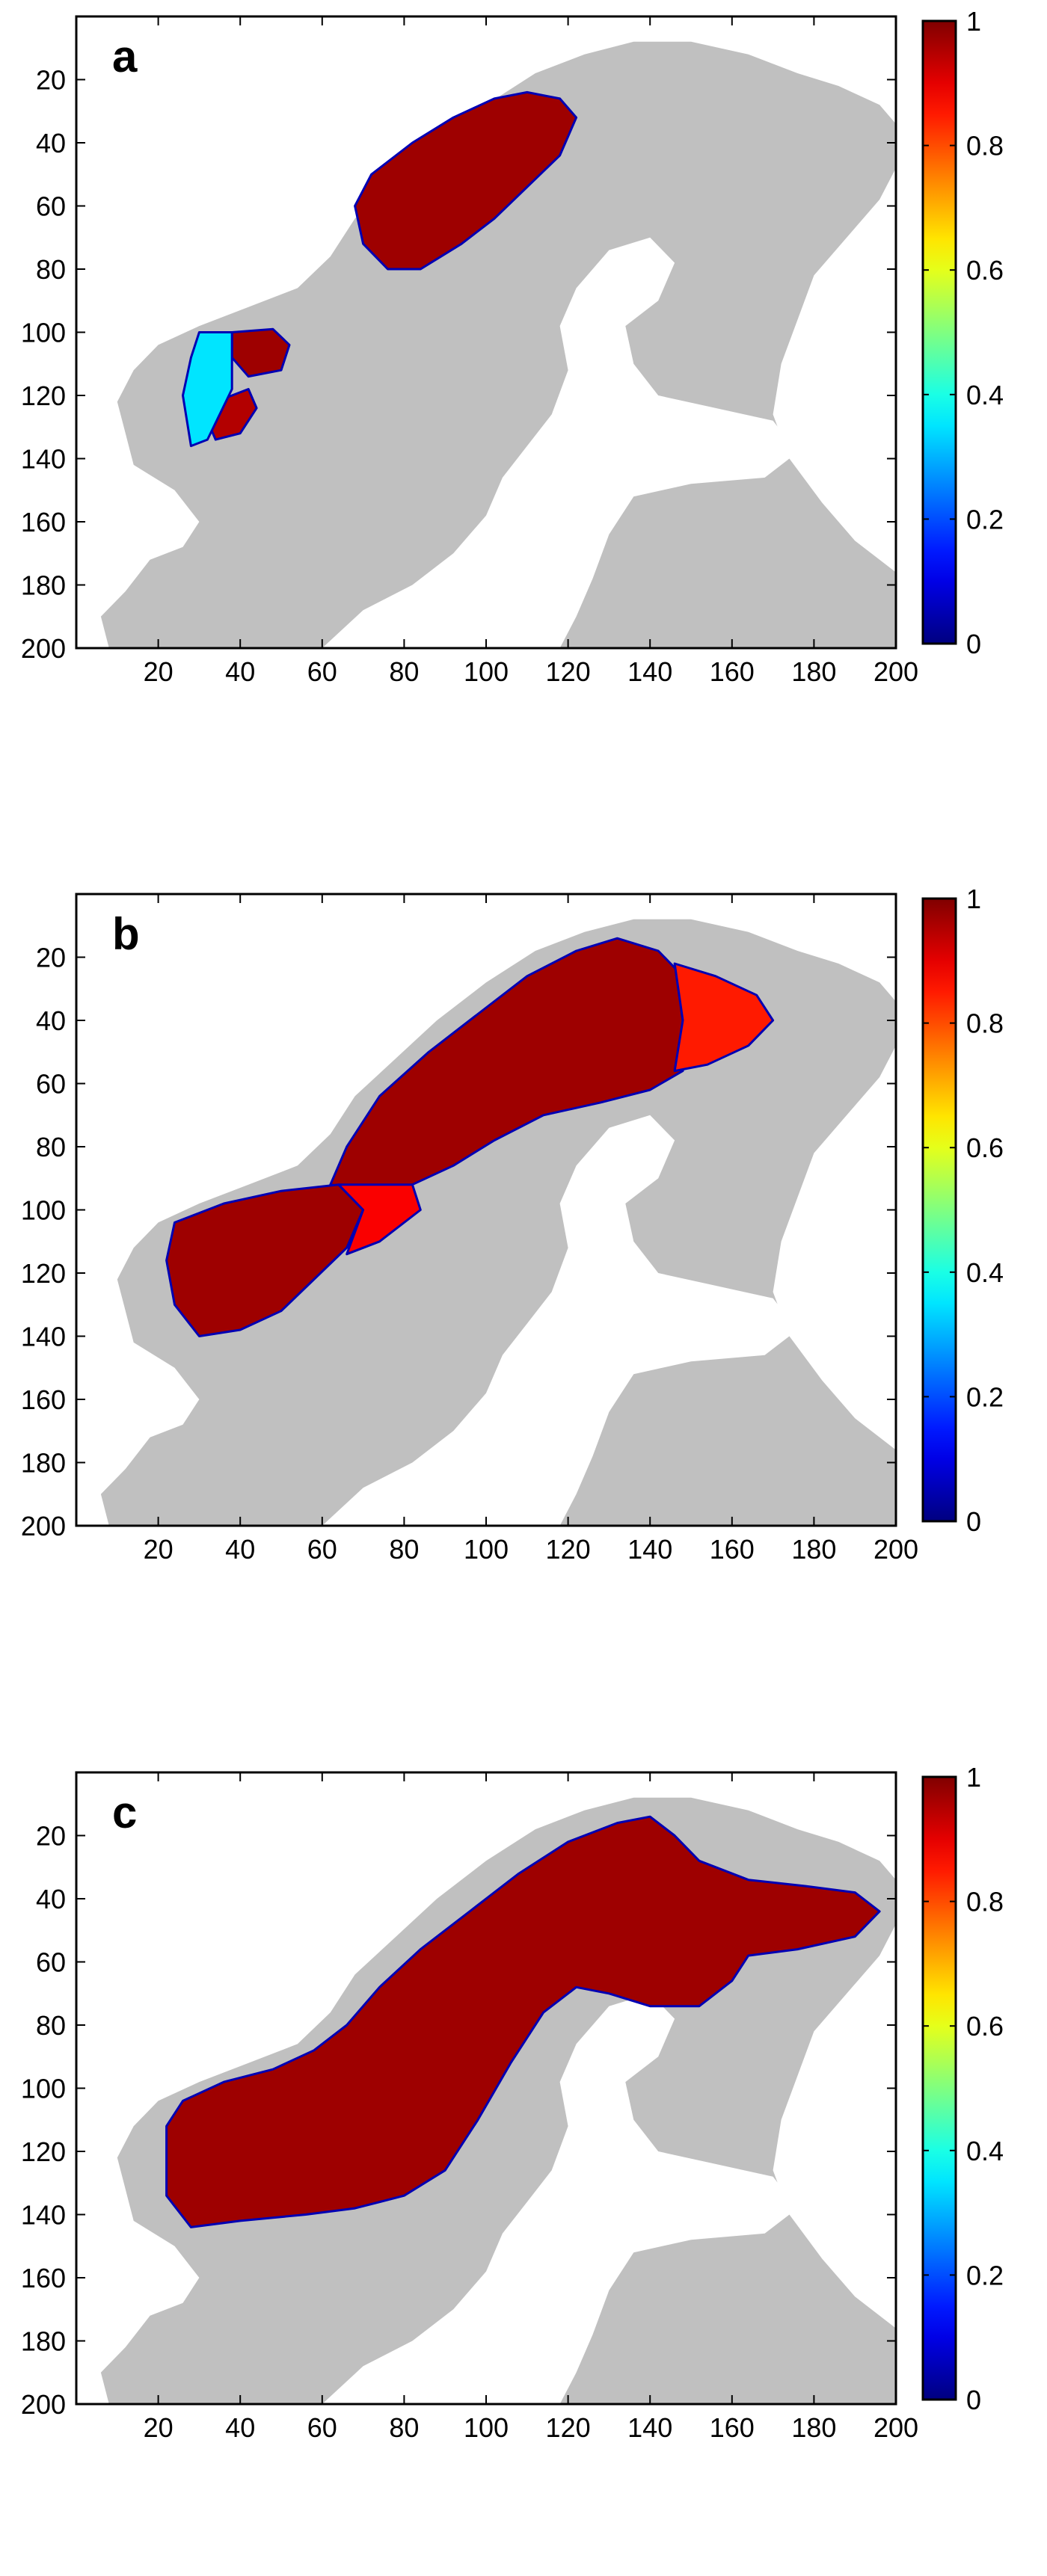 Image resolution: width=1047 pixels, height=2576 pixels. I want to click on panel-letter: c, so click(125, 1812).